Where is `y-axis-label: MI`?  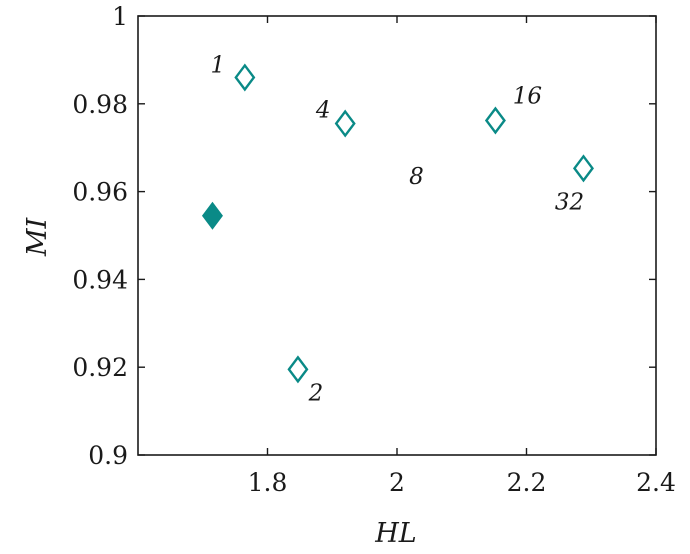 y-axis-label: MI is located at coordinates (37, 237).